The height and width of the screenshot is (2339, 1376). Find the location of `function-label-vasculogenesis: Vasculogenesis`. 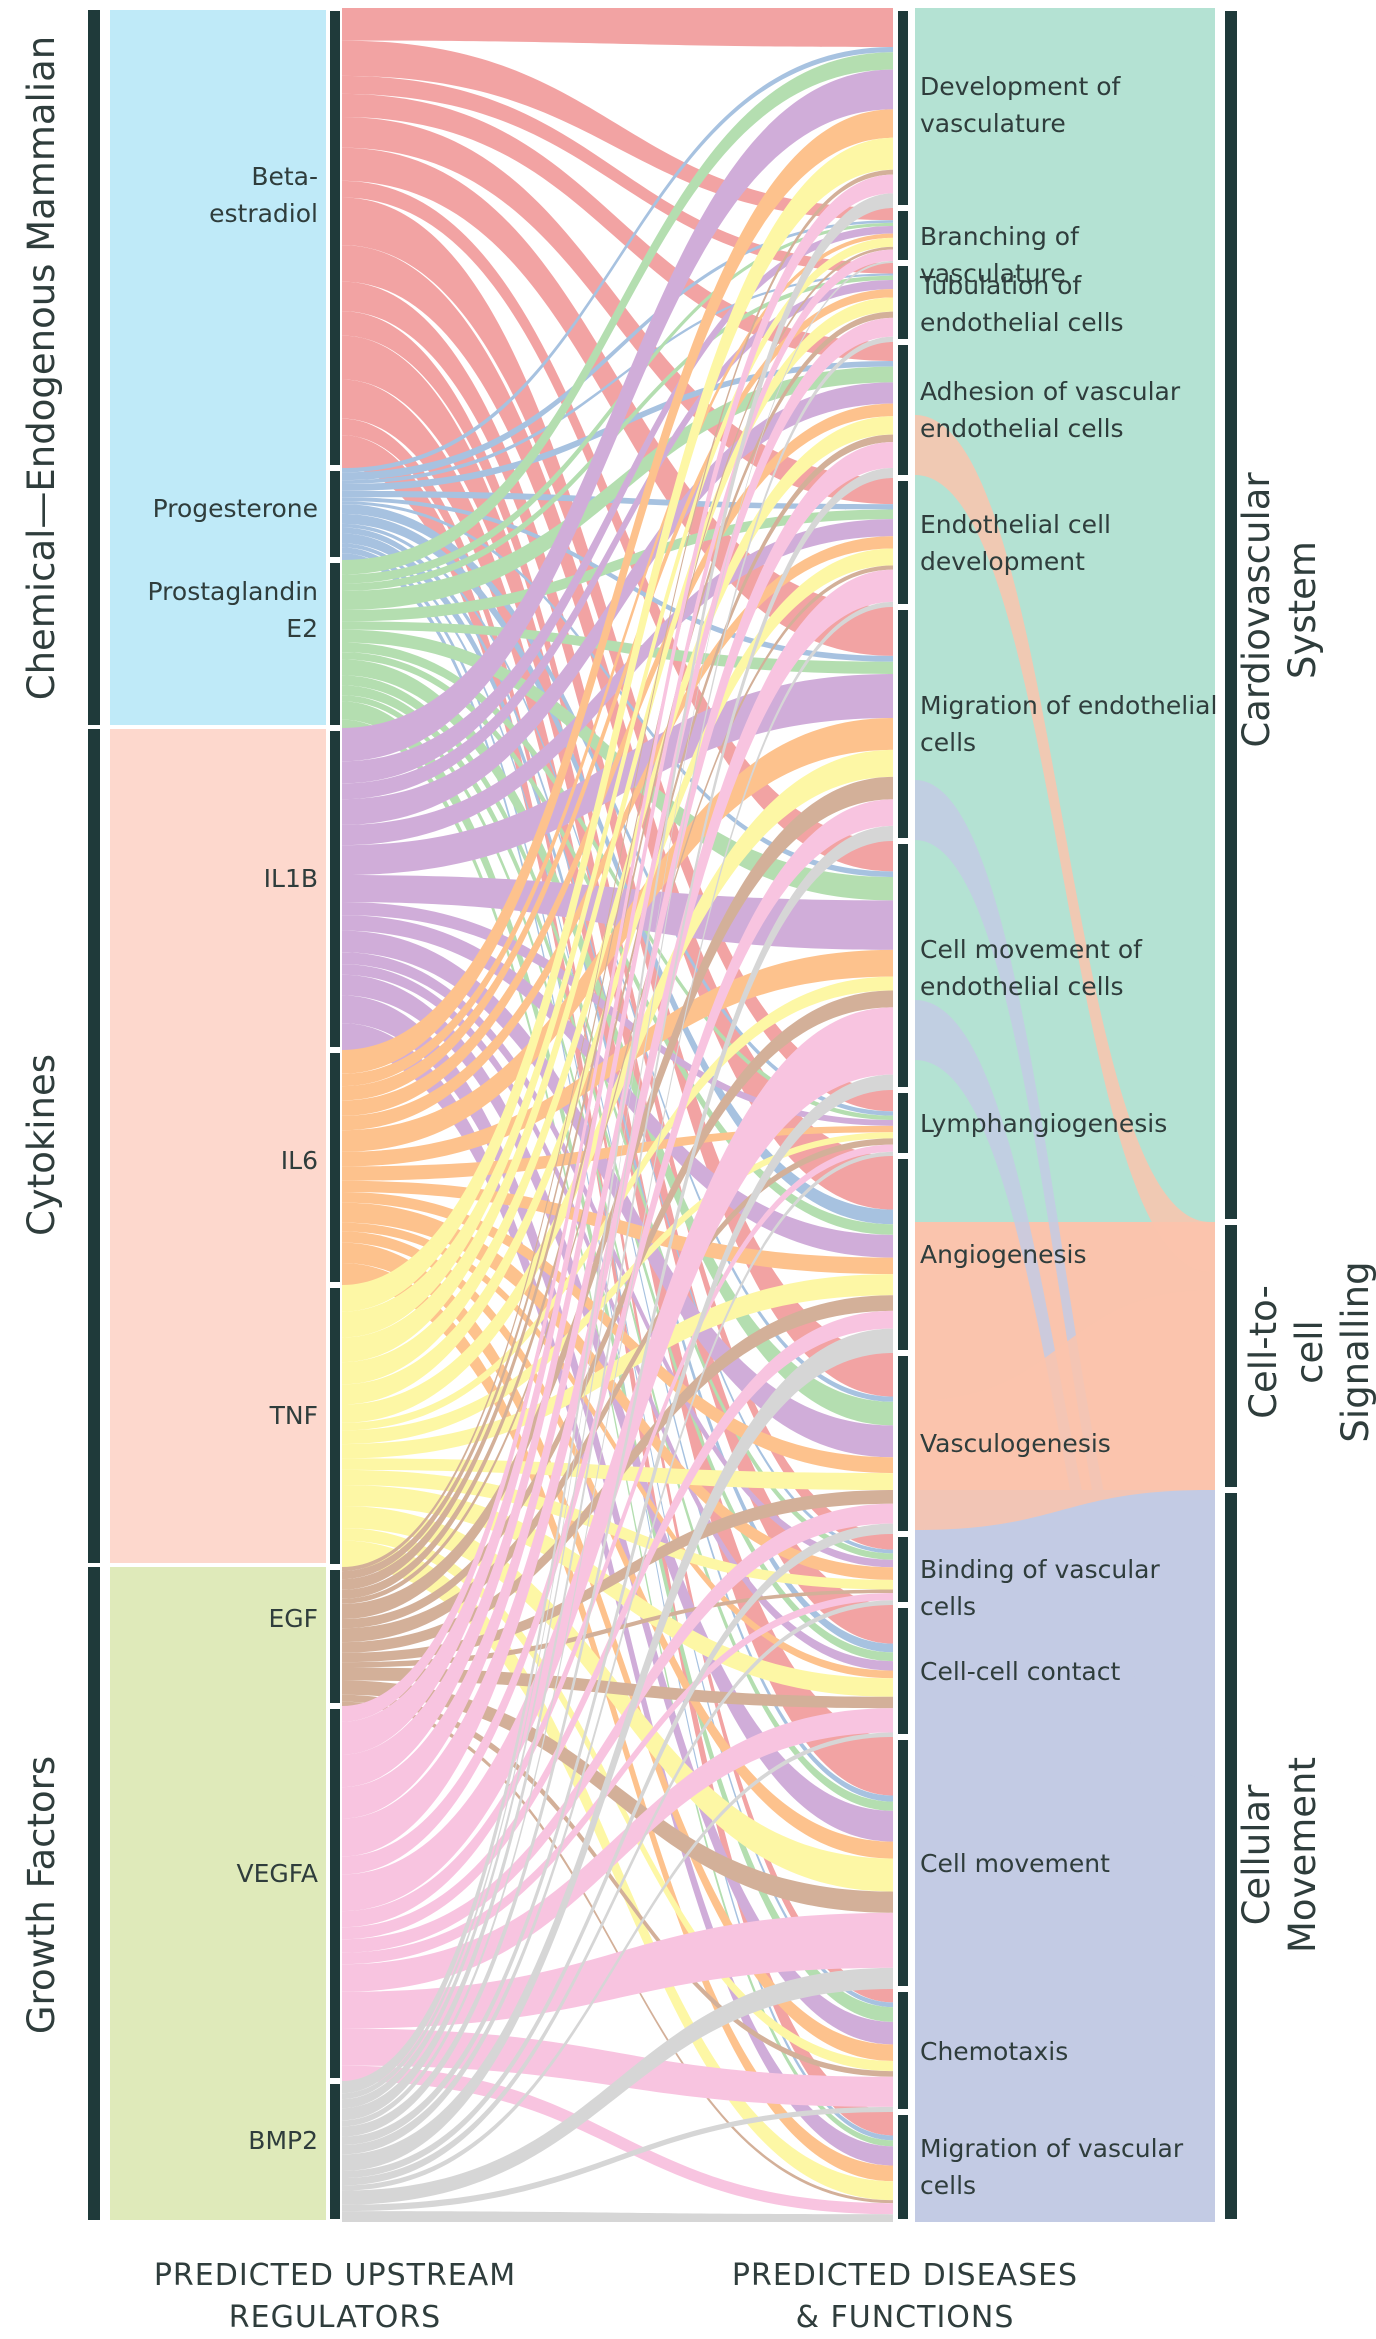

function-label-vasculogenesis: Vasculogenesis is located at coordinates (1015, 1443).